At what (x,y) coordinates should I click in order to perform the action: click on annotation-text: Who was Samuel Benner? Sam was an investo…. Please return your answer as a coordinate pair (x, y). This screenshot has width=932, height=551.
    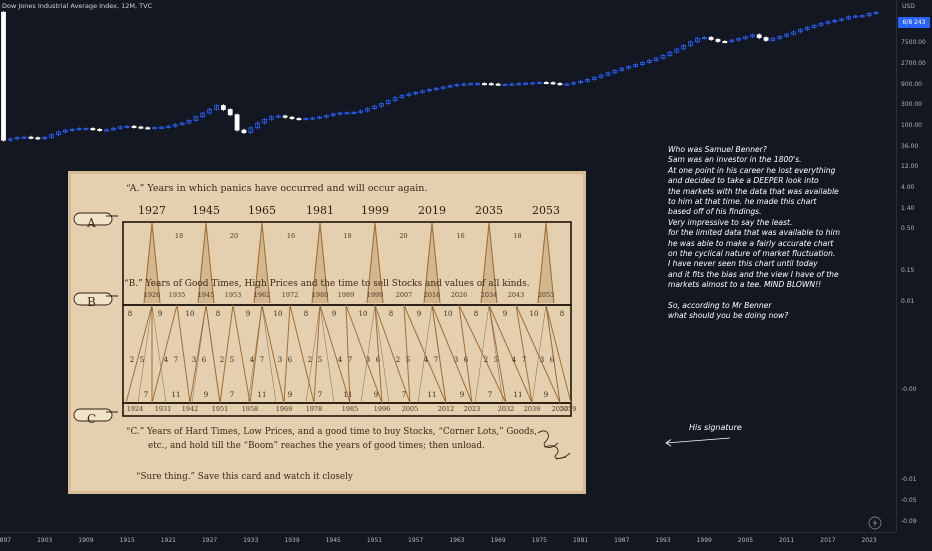
    Looking at the image, I should click on (768, 233).